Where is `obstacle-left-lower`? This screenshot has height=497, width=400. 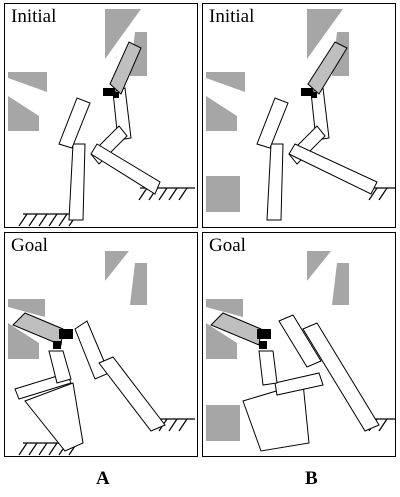
obstacle-left-lower is located at coordinates (23, 113).